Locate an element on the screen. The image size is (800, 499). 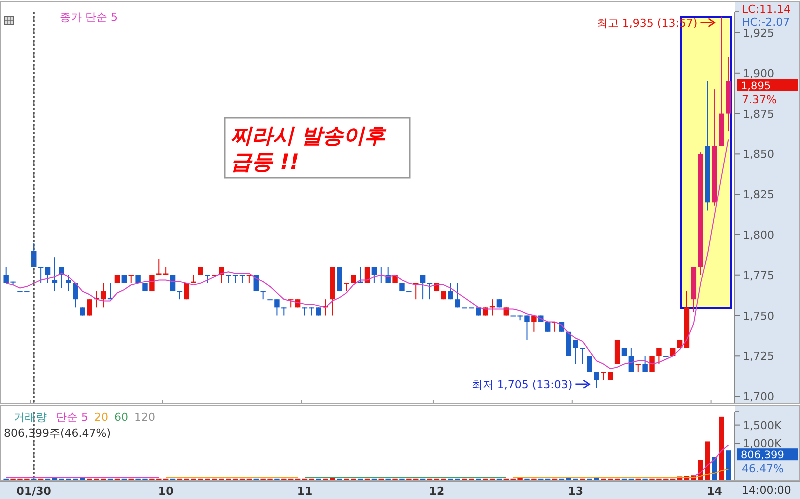
text: 14:00:00 is located at coordinates (767, 490).